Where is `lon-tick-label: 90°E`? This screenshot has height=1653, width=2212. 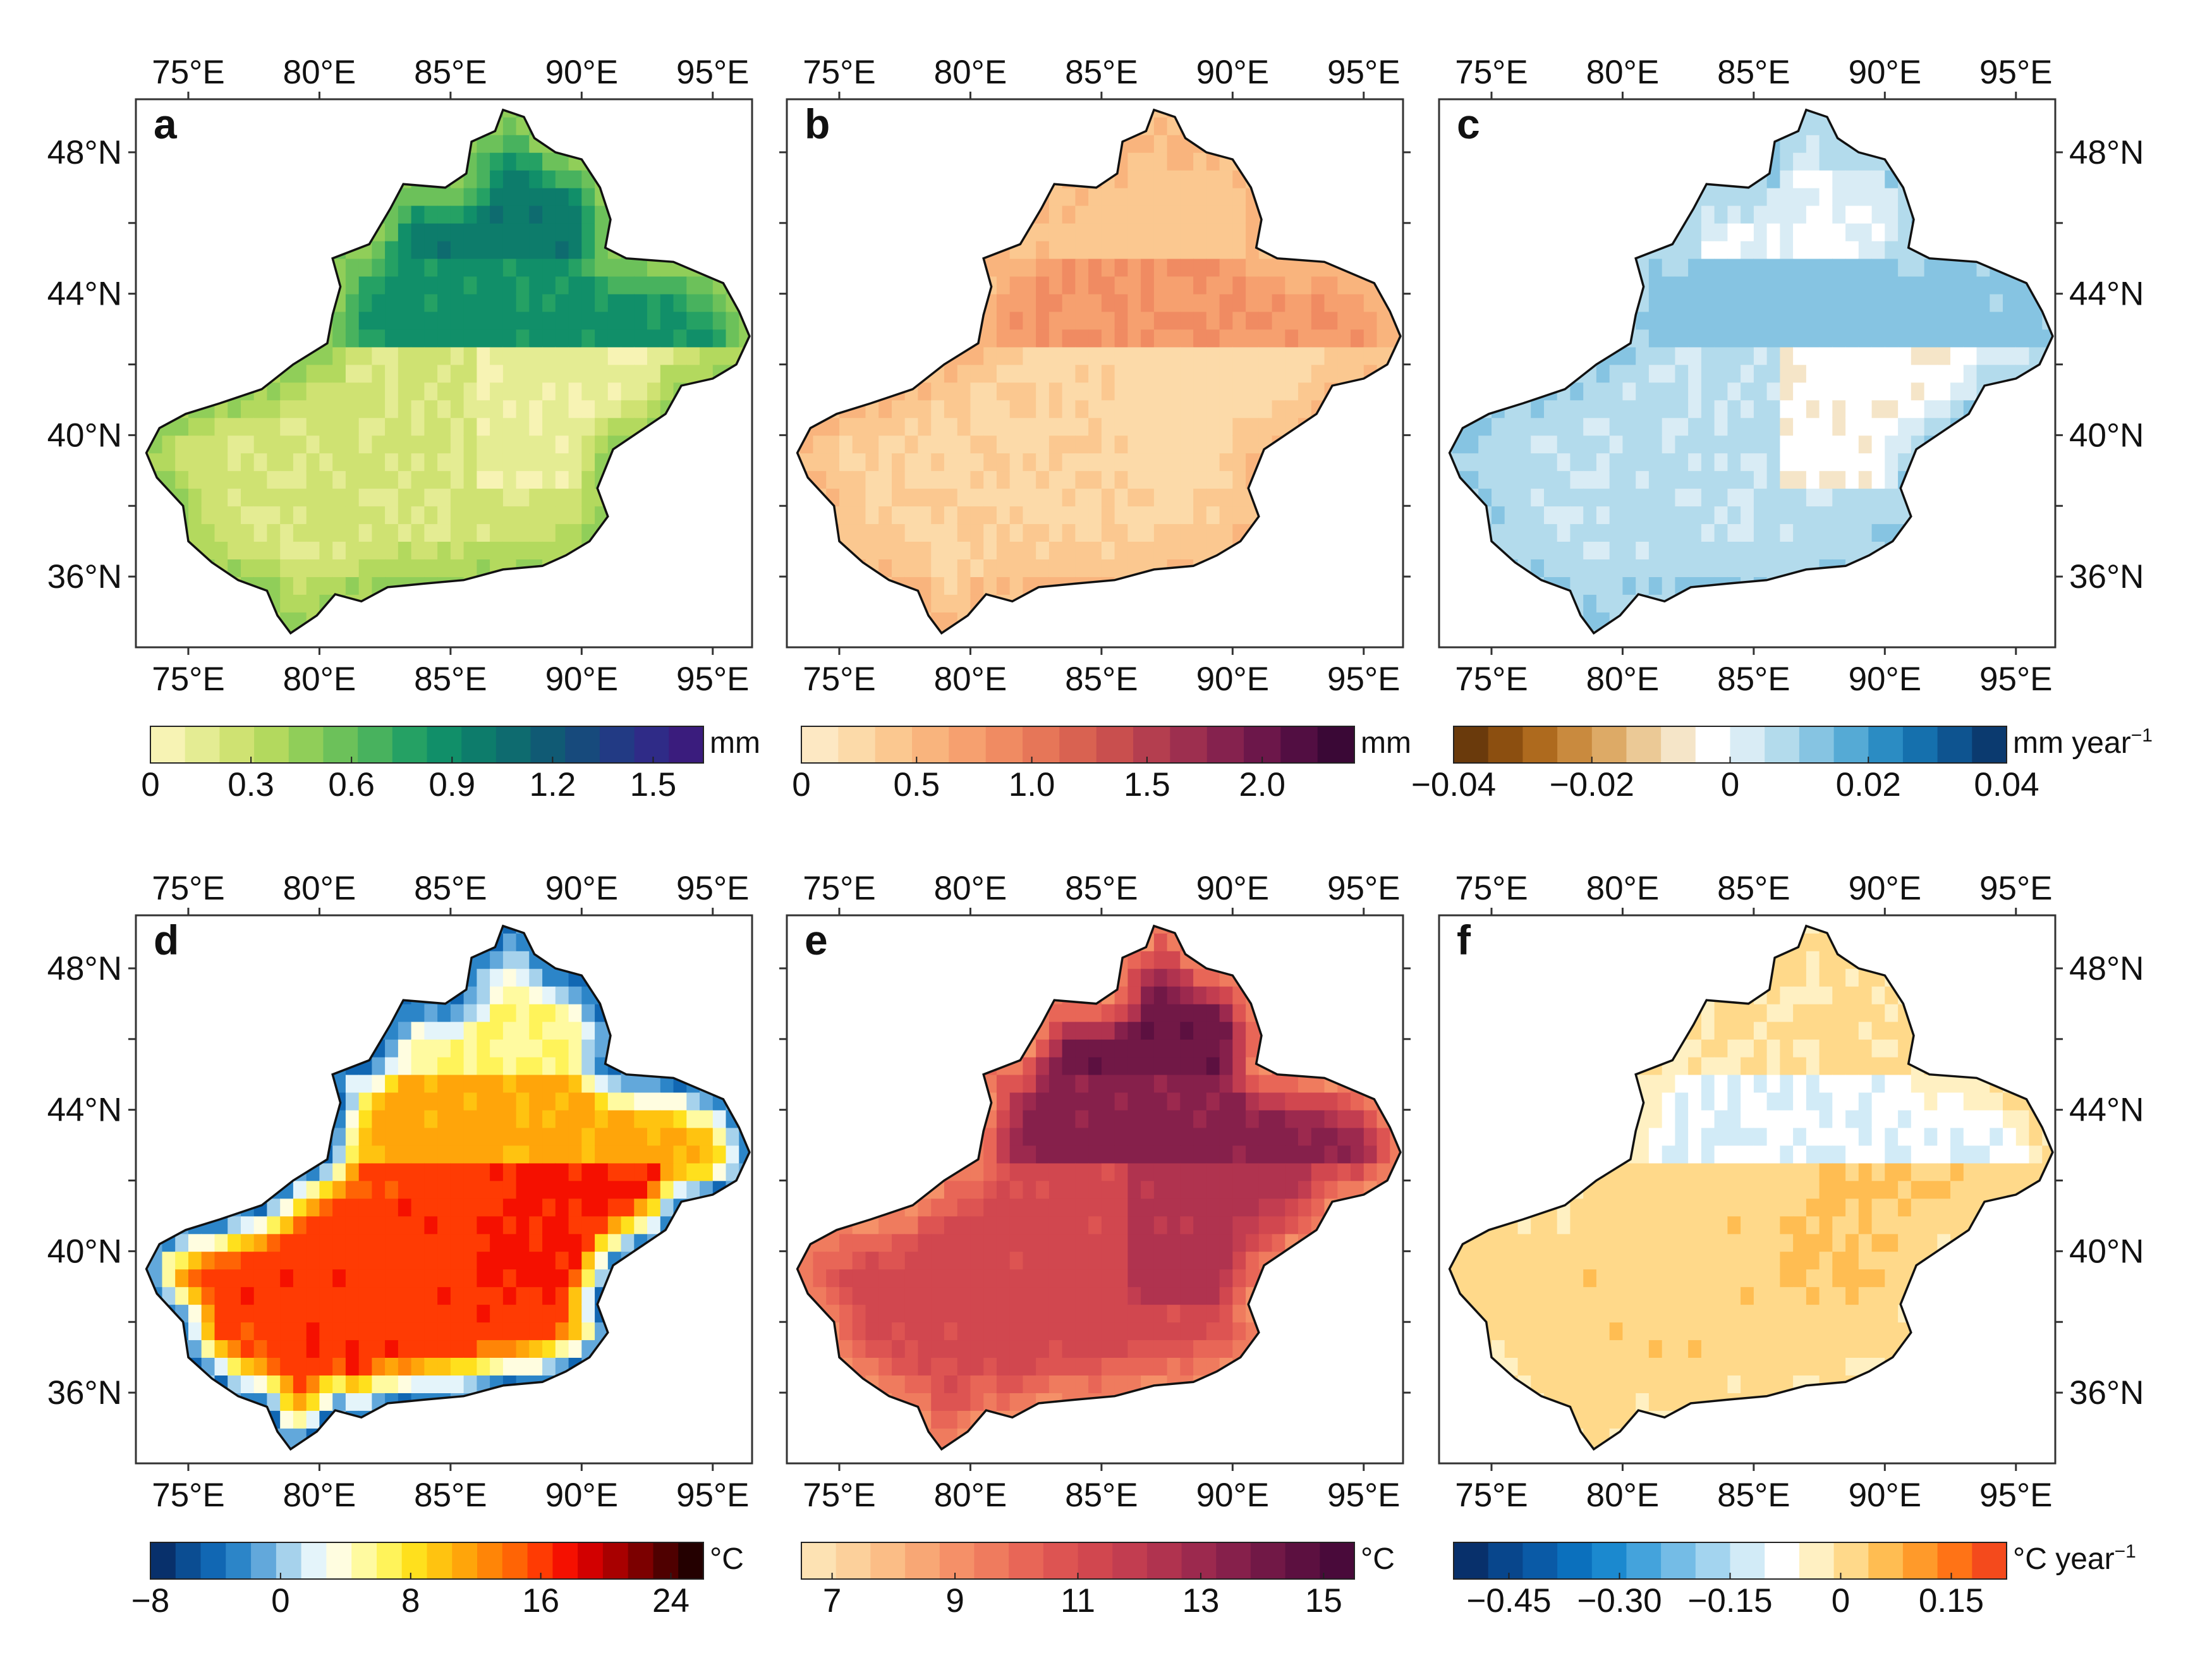 lon-tick-label: 90°E is located at coordinates (1233, 1495).